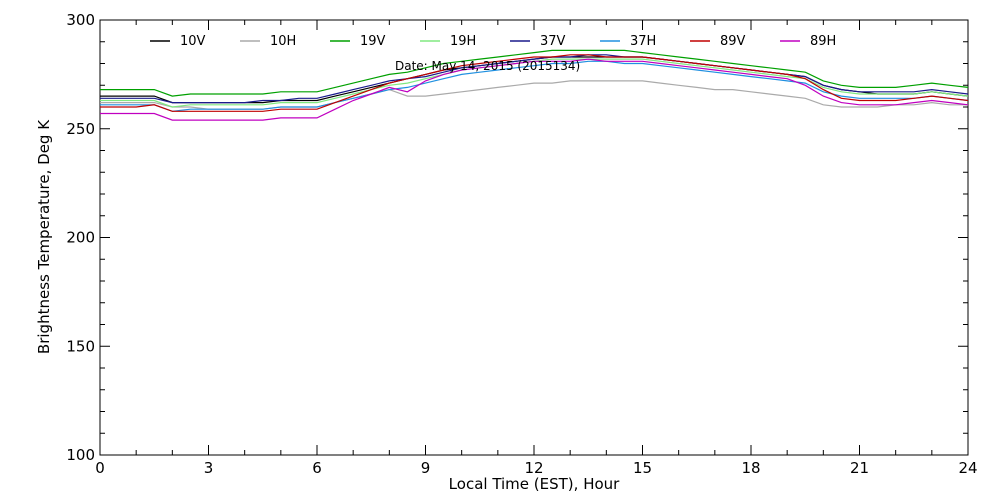  What do you see at coordinates (643, 41) in the screenshot?
I see `legend-label-37h: 37H` at bounding box center [643, 41].